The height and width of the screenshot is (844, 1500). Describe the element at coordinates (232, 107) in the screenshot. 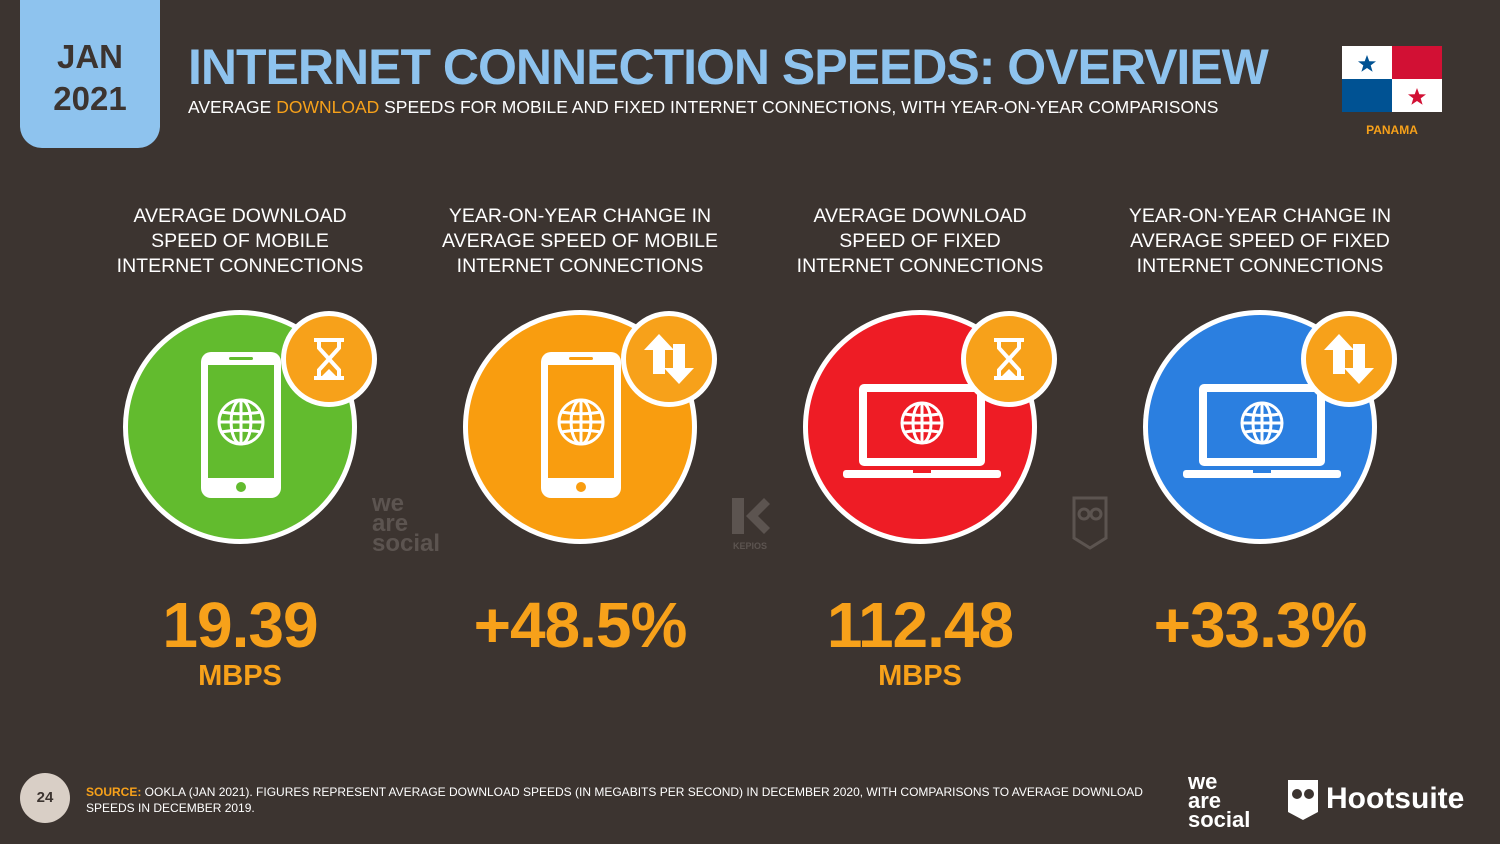

I see `subtitle-pre: AVERAGE` at that location.